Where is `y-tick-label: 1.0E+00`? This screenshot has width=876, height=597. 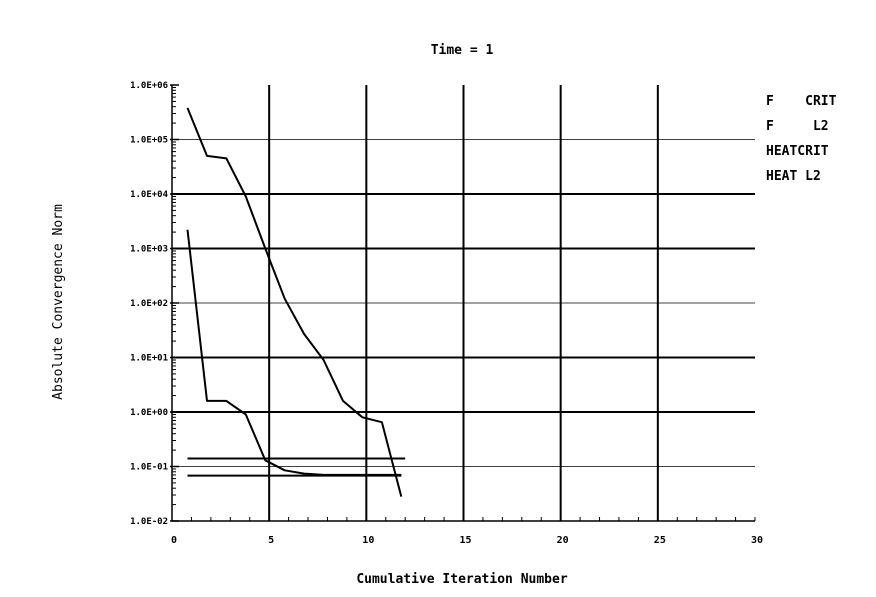 y-tick-label: 1.0E+00 is located at coordinates (149, 413).